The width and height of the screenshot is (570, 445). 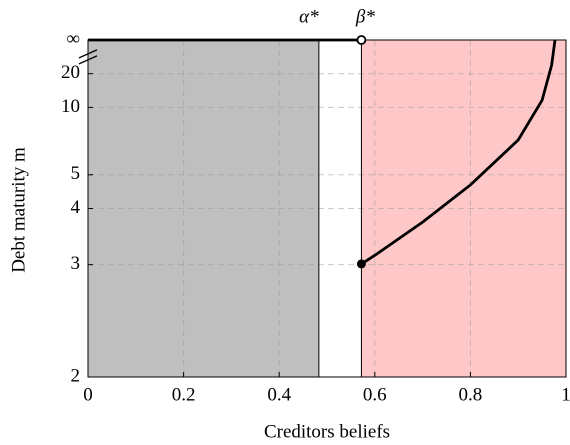 What do you see at coordinates (471, 394) in the screenshot?
I see `x-tick-label: 0.8` at bounding box center [471, 394].